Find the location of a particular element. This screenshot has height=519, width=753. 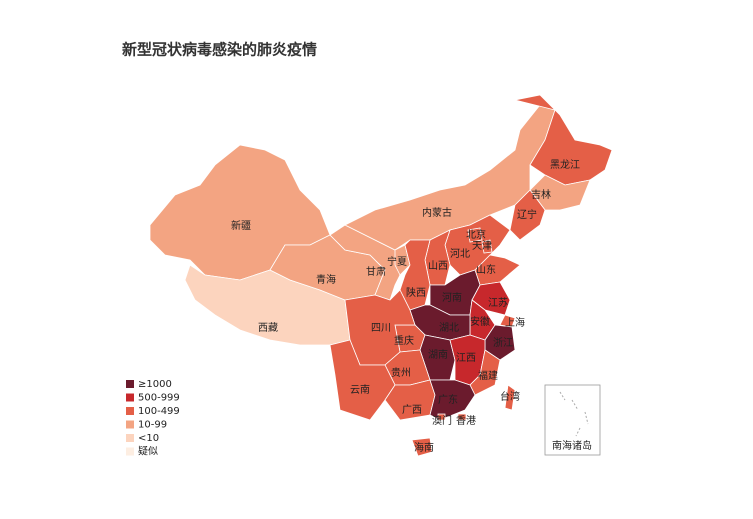

province-label: 西藏 is located at coordinates (268, 328).